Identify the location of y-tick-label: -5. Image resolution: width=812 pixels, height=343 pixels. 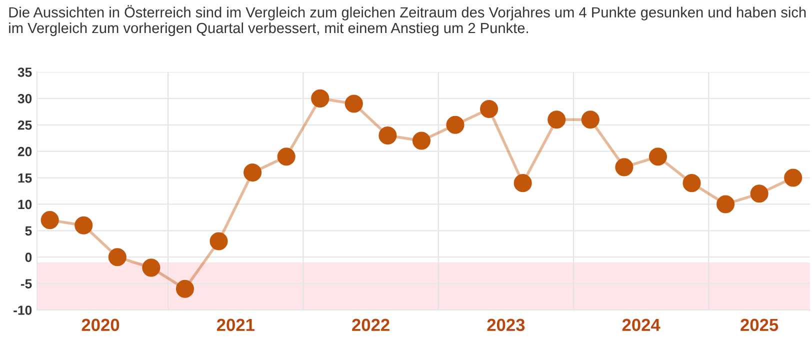
(26, 283).